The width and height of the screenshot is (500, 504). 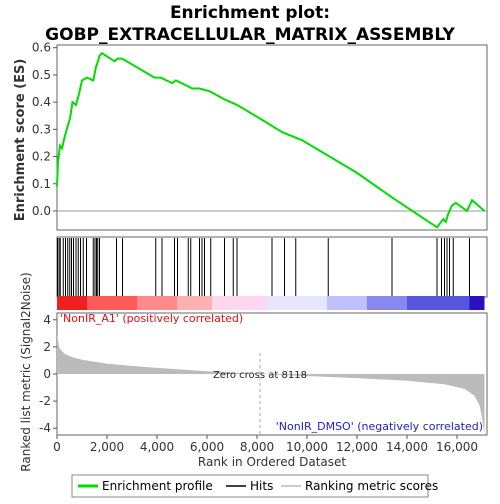 I want to click on negative-correlation-label: 'NonIR_DMSO' (negatively correlated), so click(x=379, y=426).